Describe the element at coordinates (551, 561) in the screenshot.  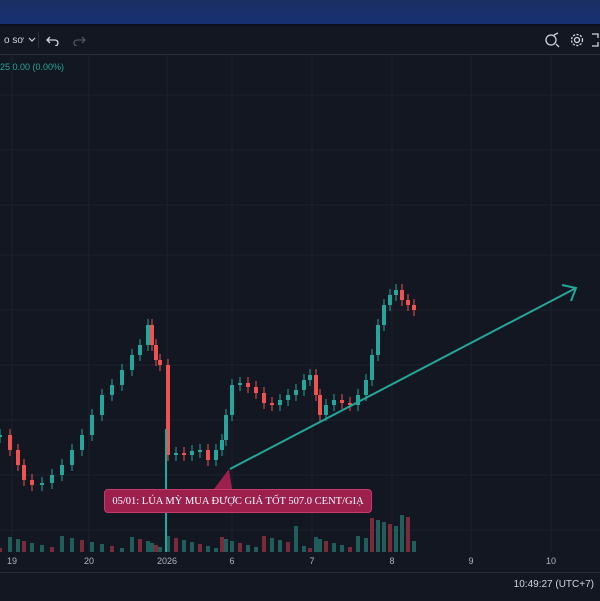
I see `time-tick: 10` at that location.